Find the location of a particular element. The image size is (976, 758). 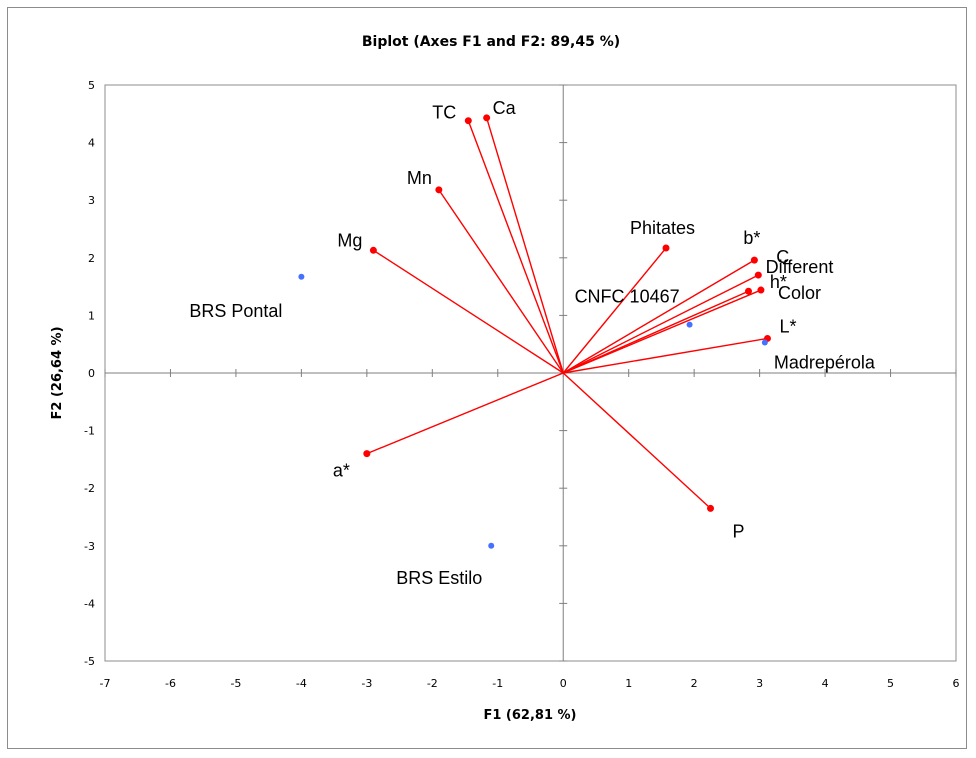

y-tick-label: 2 is located at coordinates (91, 258).